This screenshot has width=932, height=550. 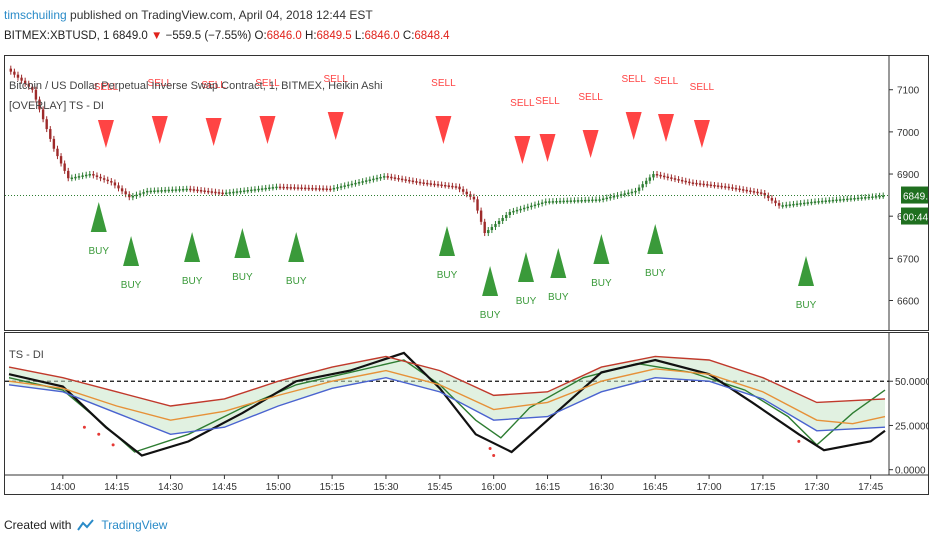 What do you see at coordinates (134, 525) in the screenshot?
I see `tradingview-brand: TradingView` at bounding box center [134, 525].